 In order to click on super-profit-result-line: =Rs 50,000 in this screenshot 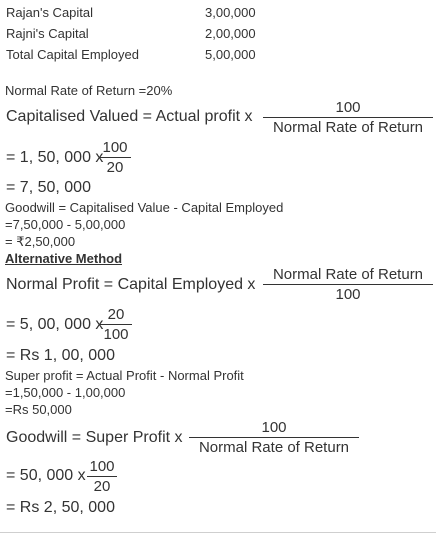, I will do `click(38, 409)`.